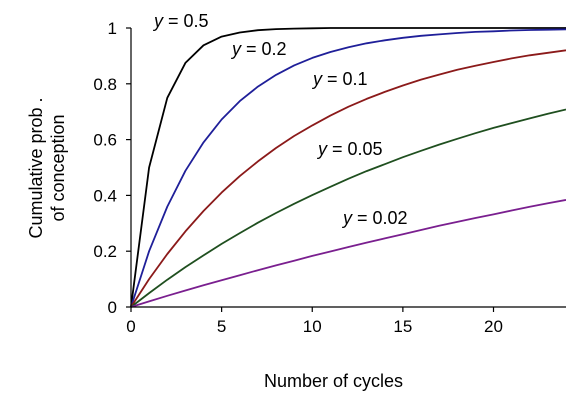 This screenshot has width=566, height=394. Describe the element at coordinates (130, 326) in the screenshot. I see `x-tick-label: 0` at that location.